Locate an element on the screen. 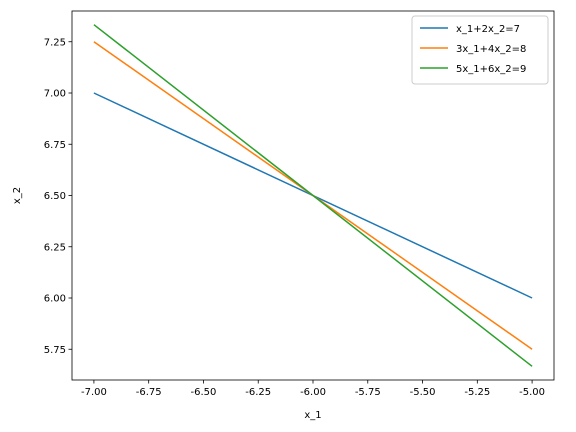 Image resolution: width=576 pixels, height=432 pixels. x-tick-label: -6.25 is located at coordinates (258, 392).